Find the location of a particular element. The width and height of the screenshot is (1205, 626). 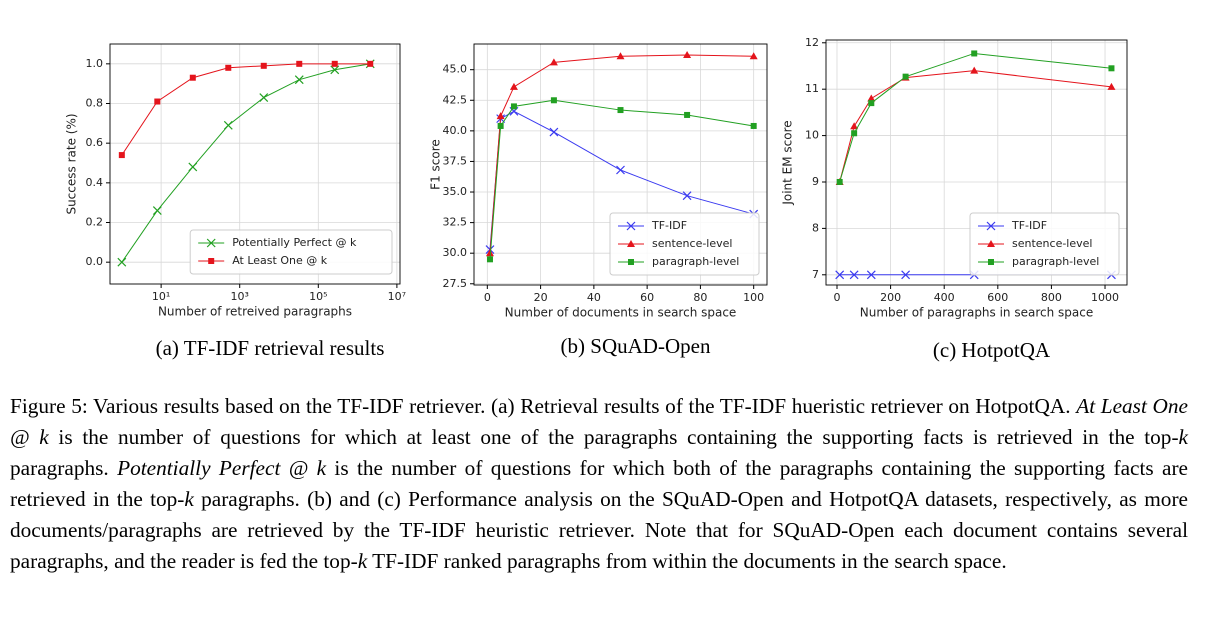

y-tick-label: 30.0 is located at coordinates (455, 252).